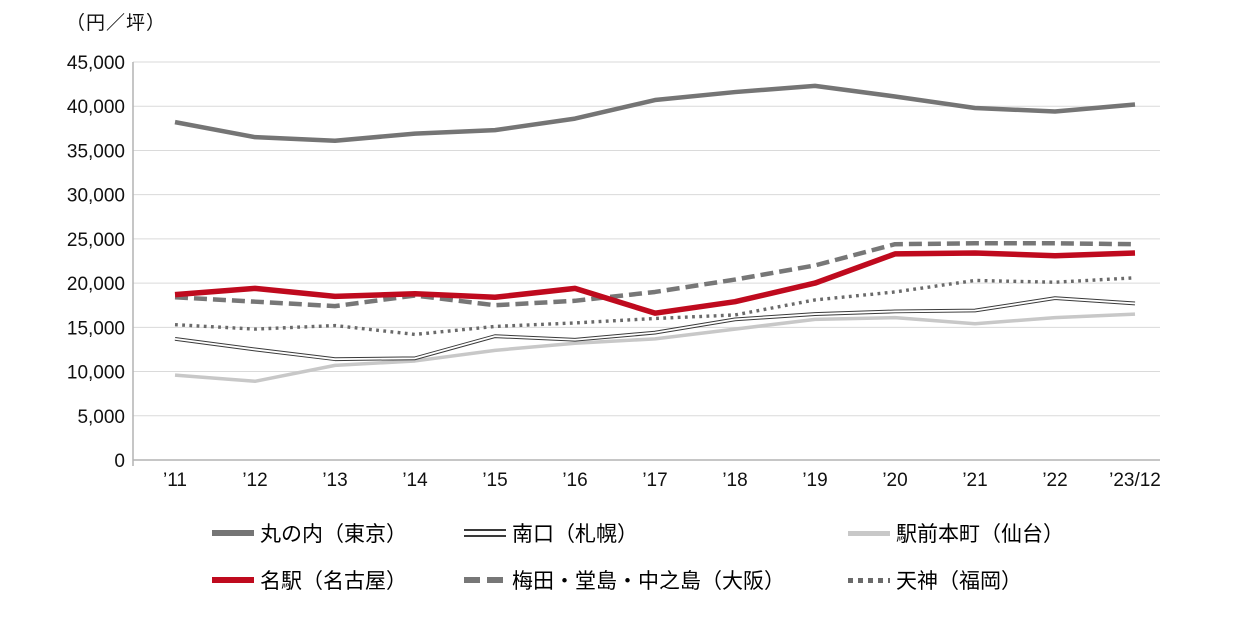 The image size is (1250, 637). I want to click on y-tick-label: 10,000, so click(96, 373).